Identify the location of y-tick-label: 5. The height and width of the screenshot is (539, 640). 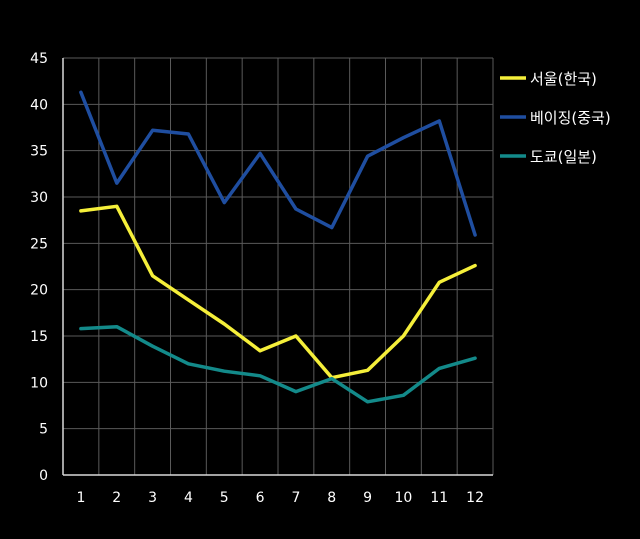
(43, 430).